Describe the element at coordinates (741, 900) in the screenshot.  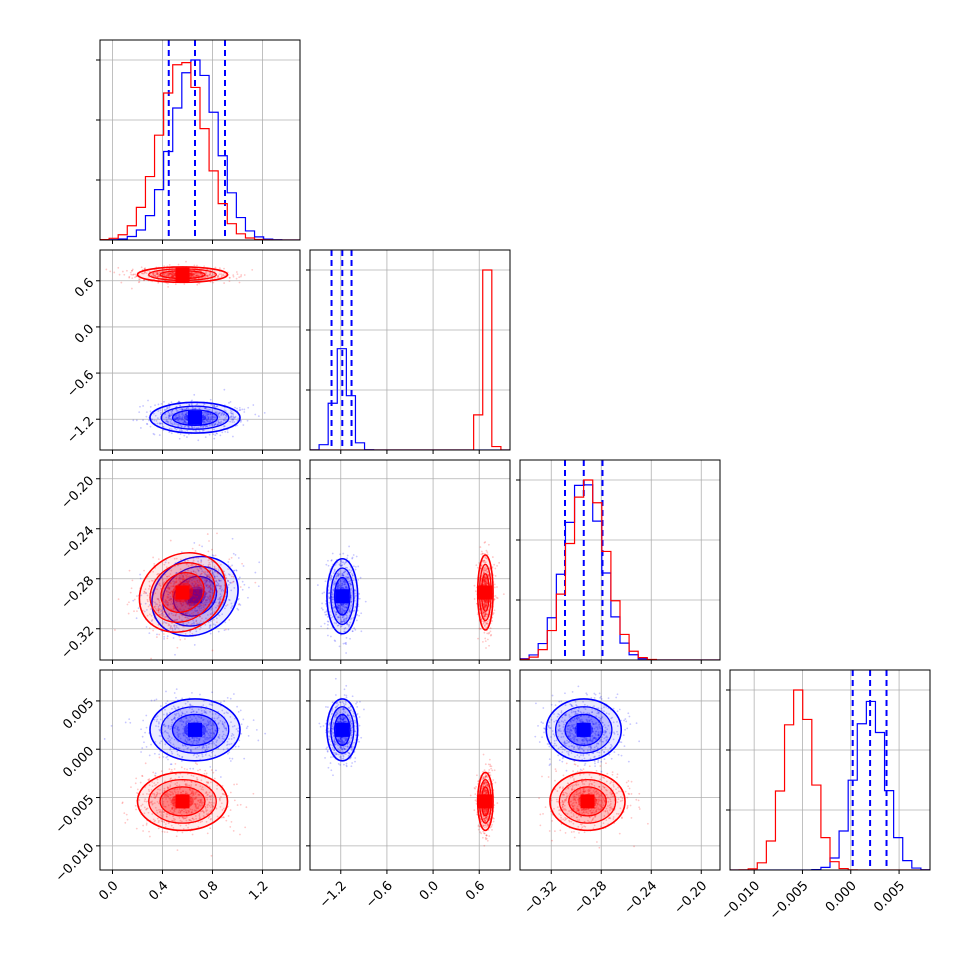
I see `x-tick-label: −0.010` at that location.